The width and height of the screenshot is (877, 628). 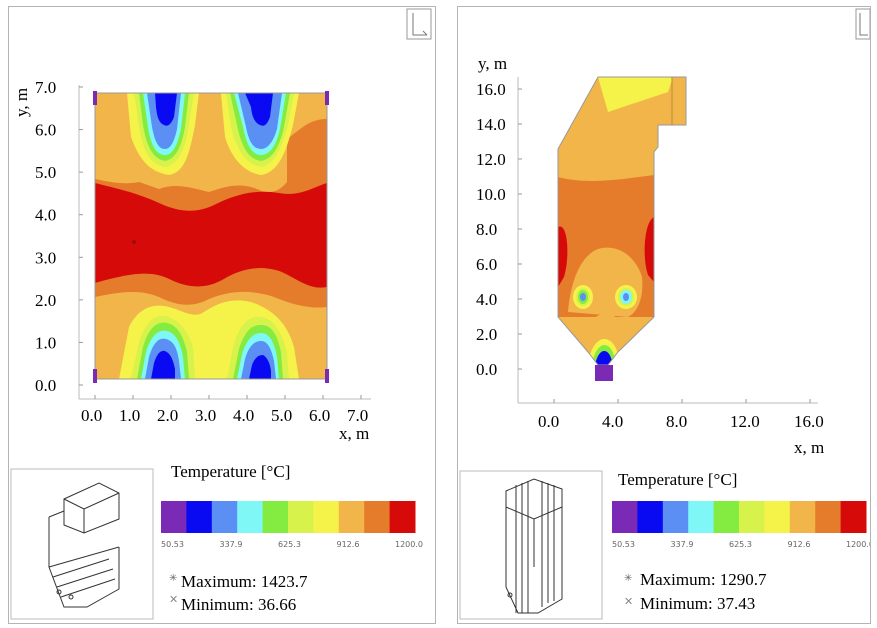 What do you see at coordinates (486, 229) in the screenshot?
I see `right-y-tick-label: 8.0` at bounding box center [486, 229].